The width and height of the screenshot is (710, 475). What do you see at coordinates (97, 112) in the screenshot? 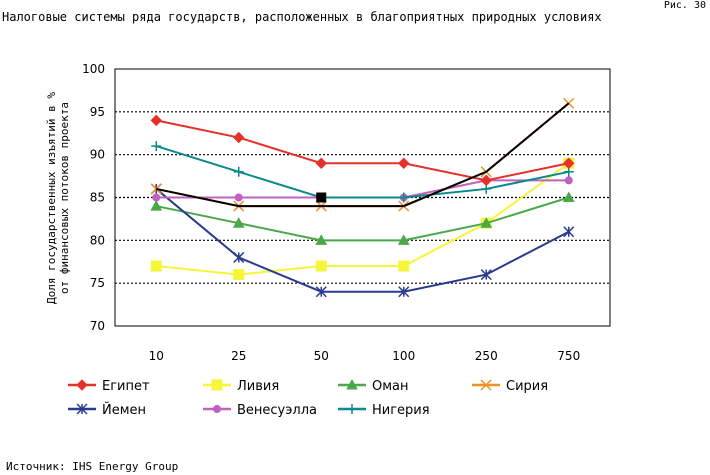
I see `y-tick-label: 95` at bounding box center [97, 112].